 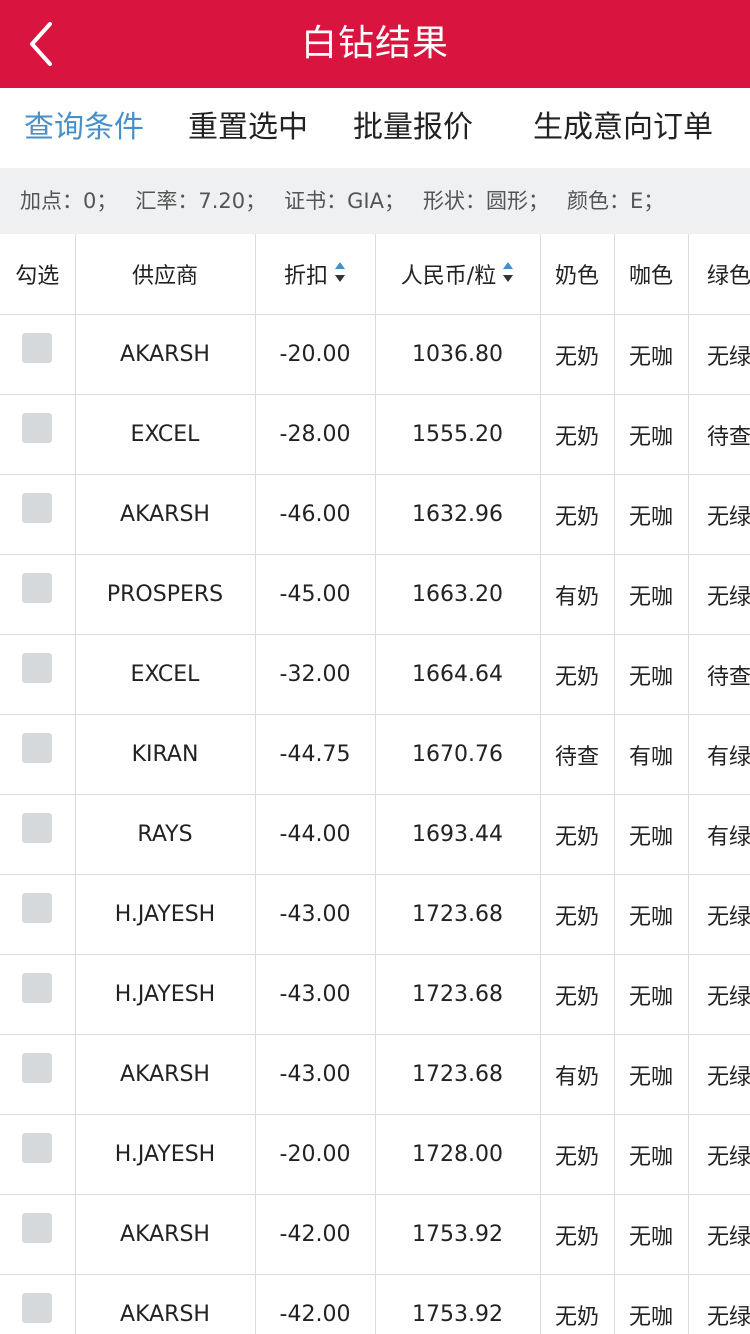 What do you see at coordinates (457, 434) in the screenshot?
I see `price-cell: 1555.20` at bounding box center [457, 434].